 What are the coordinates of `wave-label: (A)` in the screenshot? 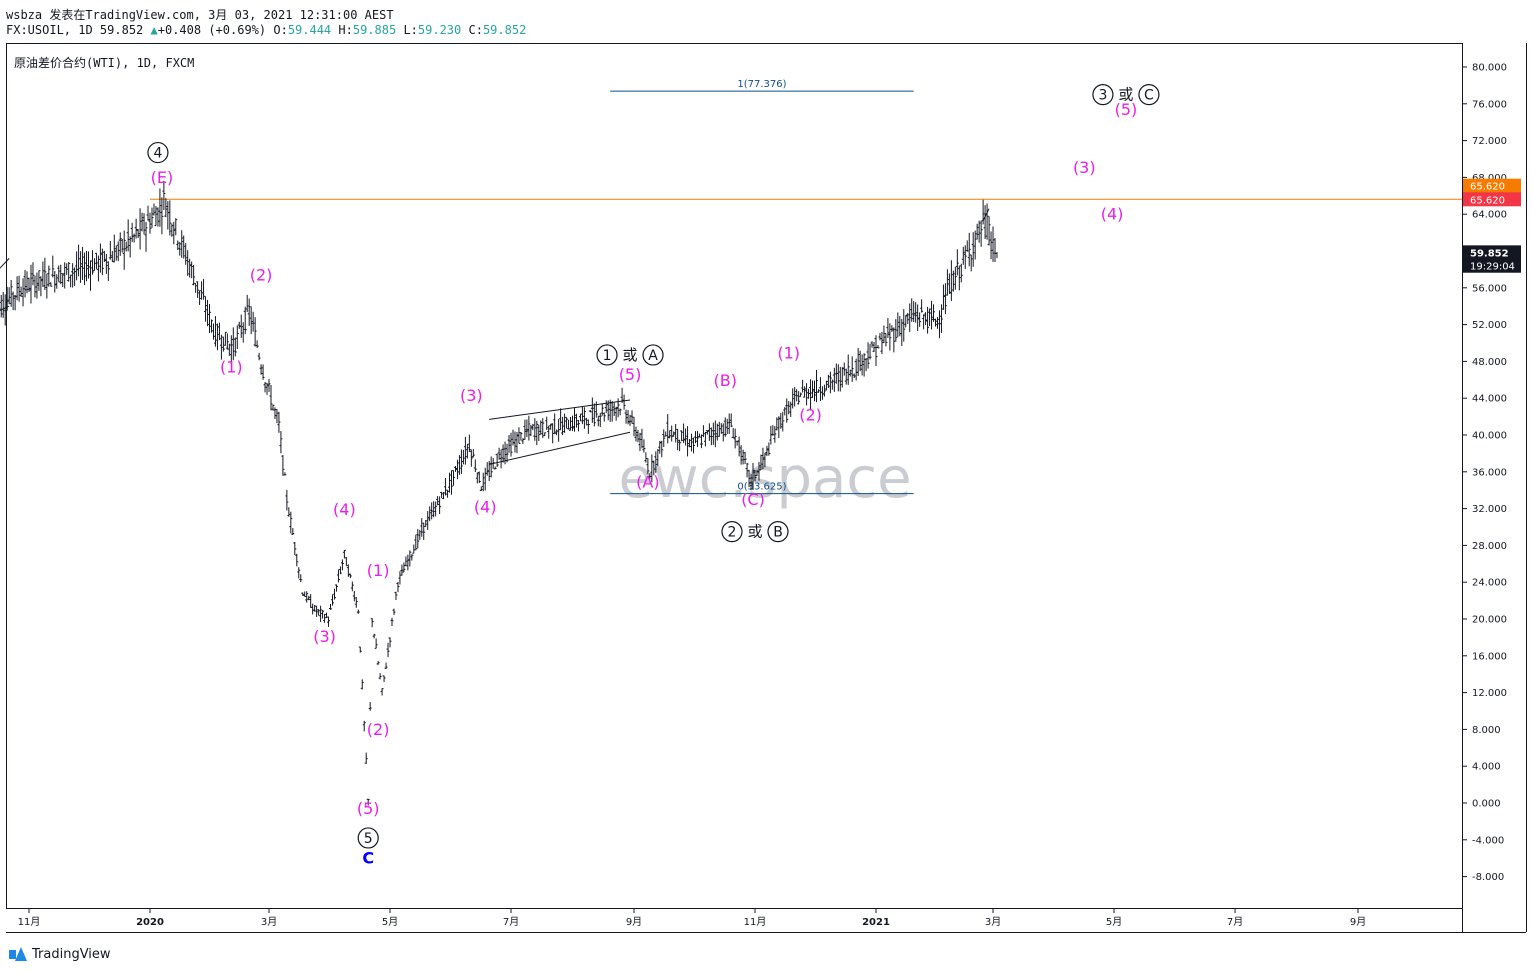 It's located at (647, 481).